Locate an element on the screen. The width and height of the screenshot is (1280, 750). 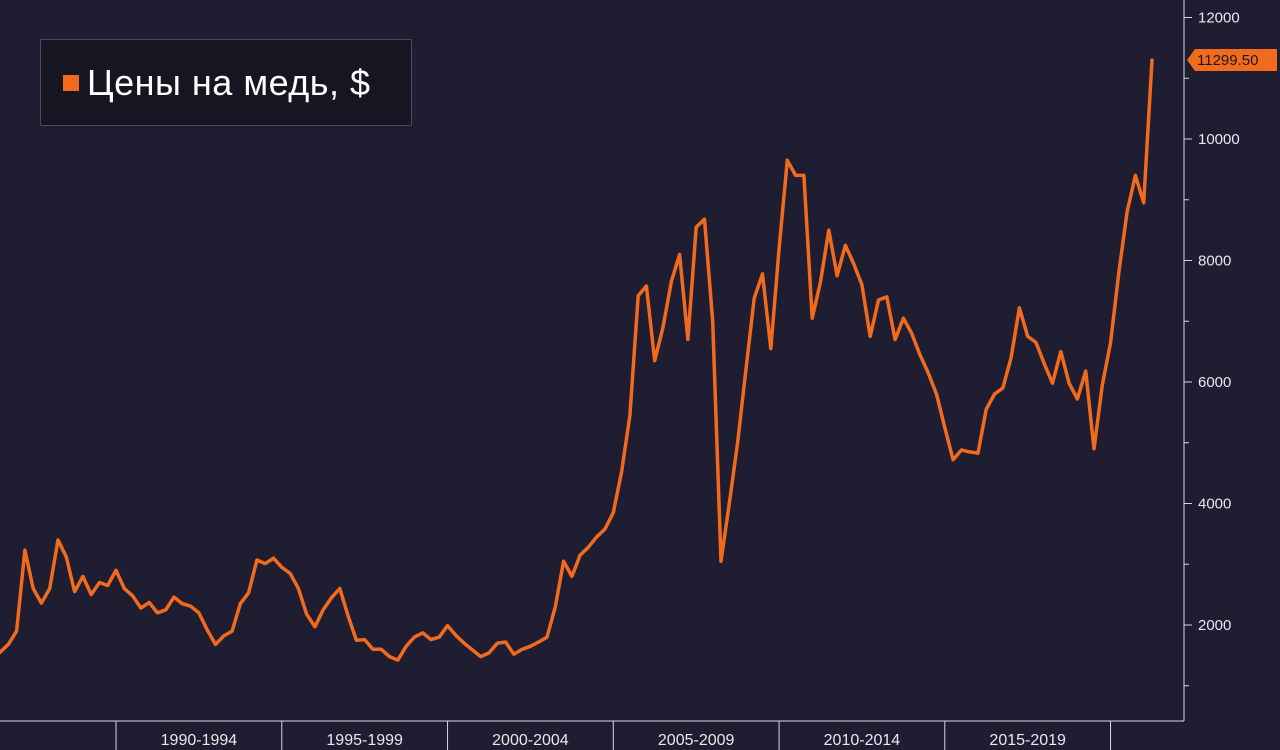
y-tick-label: 8000 is located at coordinates (1214, 261).